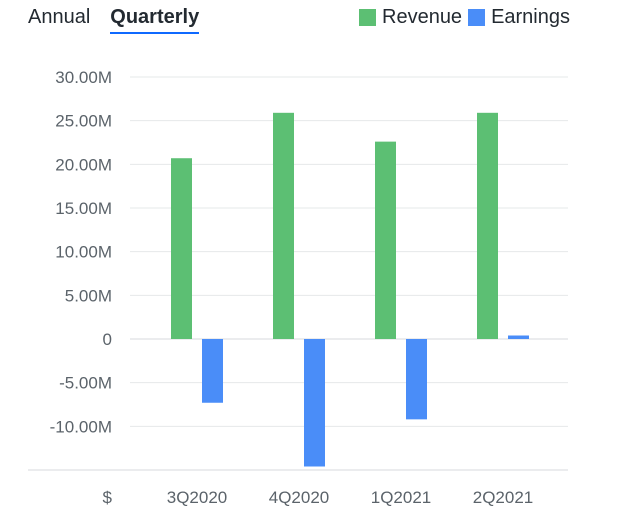  I want to click on legend-item-earnings: Earnings, so click(519, 17).